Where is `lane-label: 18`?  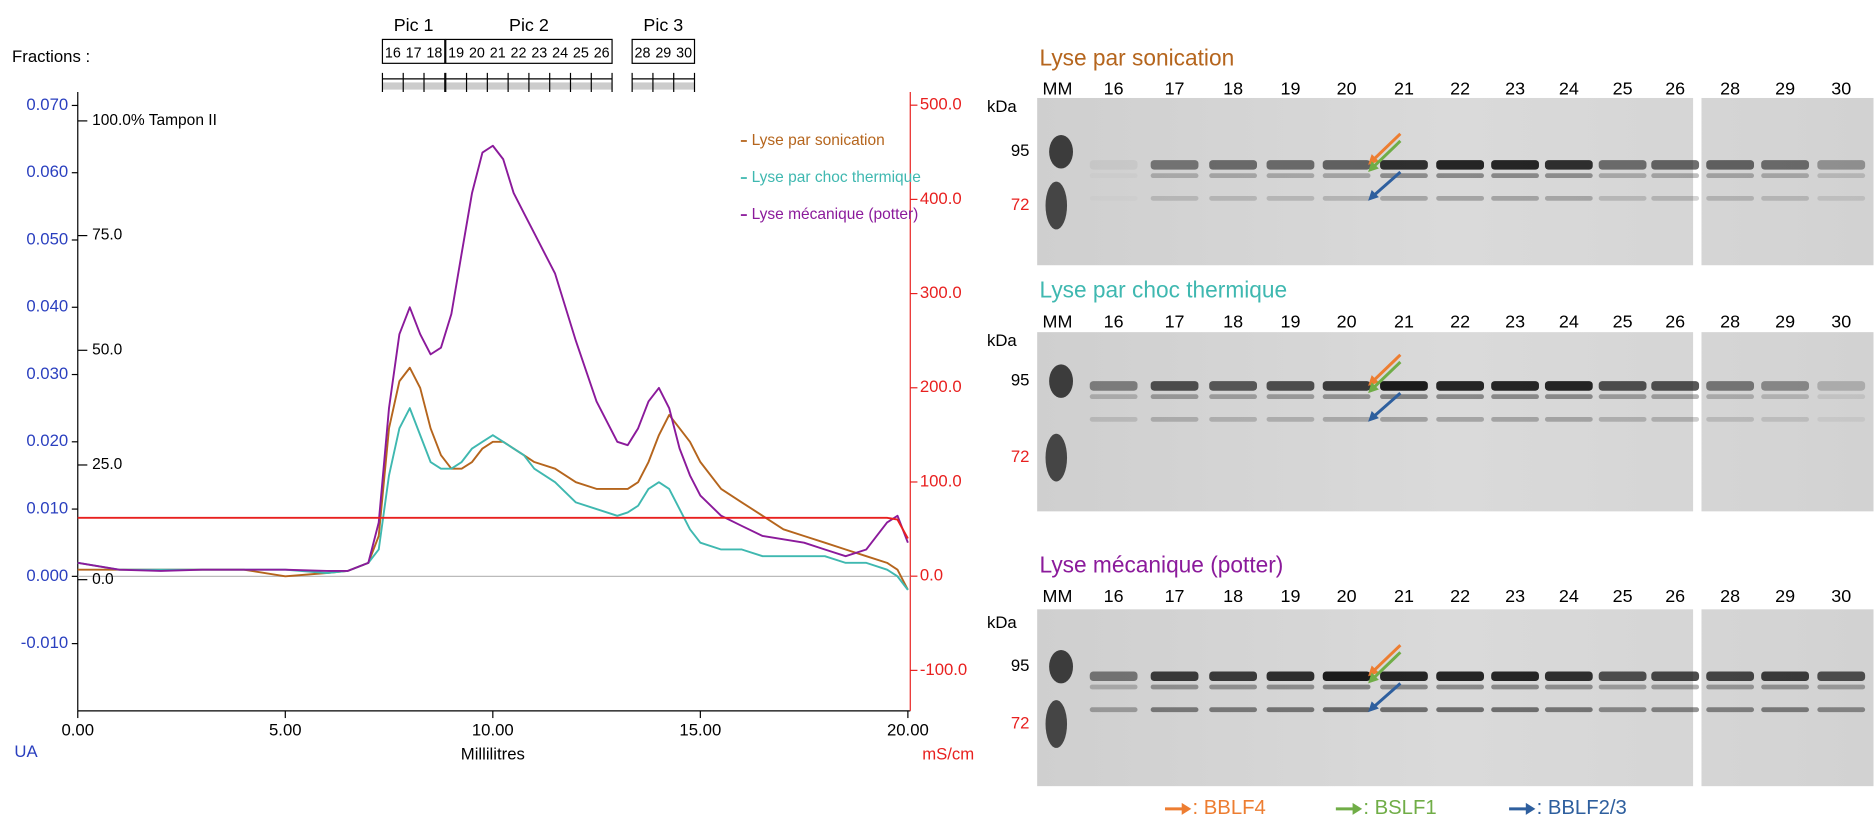 lane-label: 18 is located at coordinates (1233, 321).